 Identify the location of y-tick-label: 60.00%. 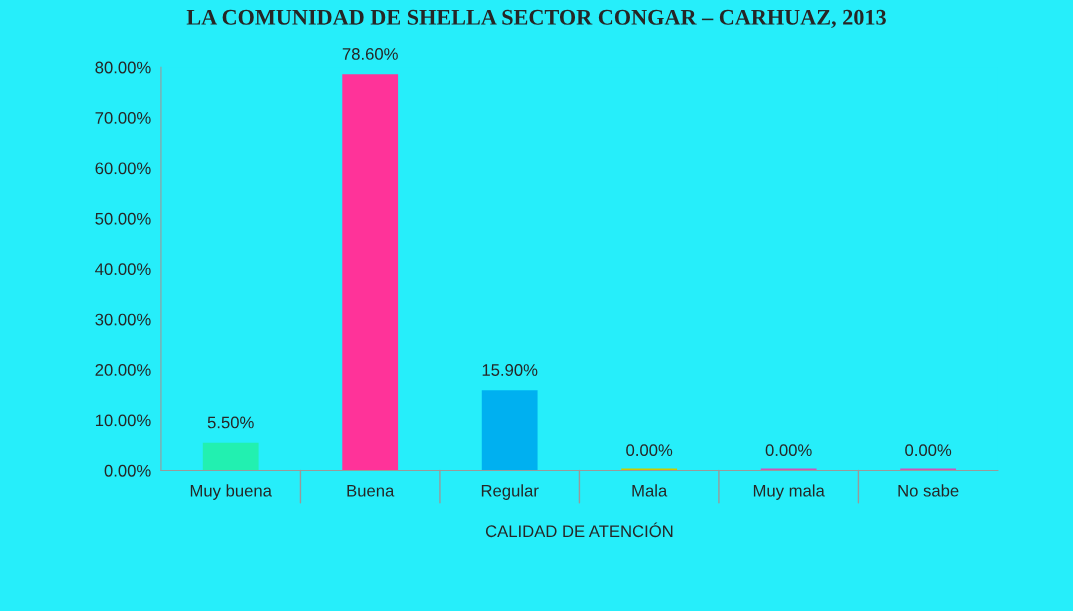
(123, 168).